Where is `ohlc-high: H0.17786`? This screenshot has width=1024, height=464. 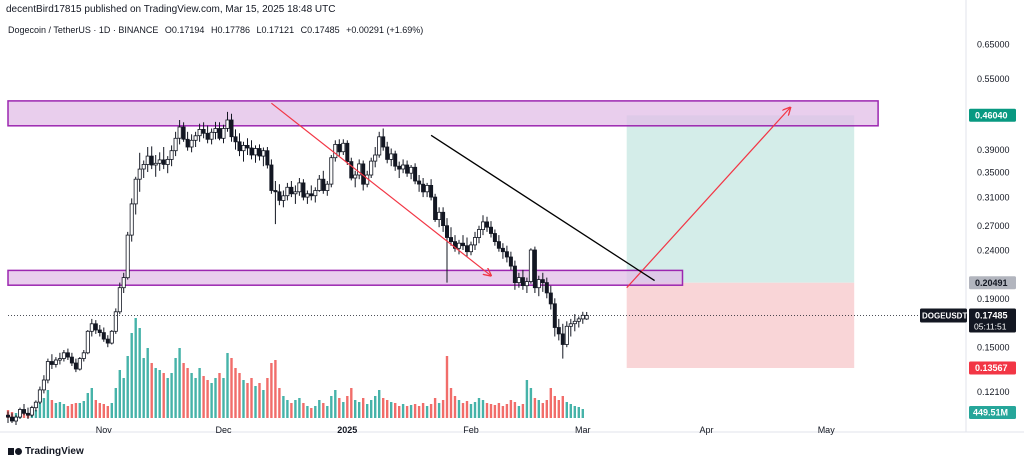 ohlc-high: H0.17786 is located at coordinates (230, 30).